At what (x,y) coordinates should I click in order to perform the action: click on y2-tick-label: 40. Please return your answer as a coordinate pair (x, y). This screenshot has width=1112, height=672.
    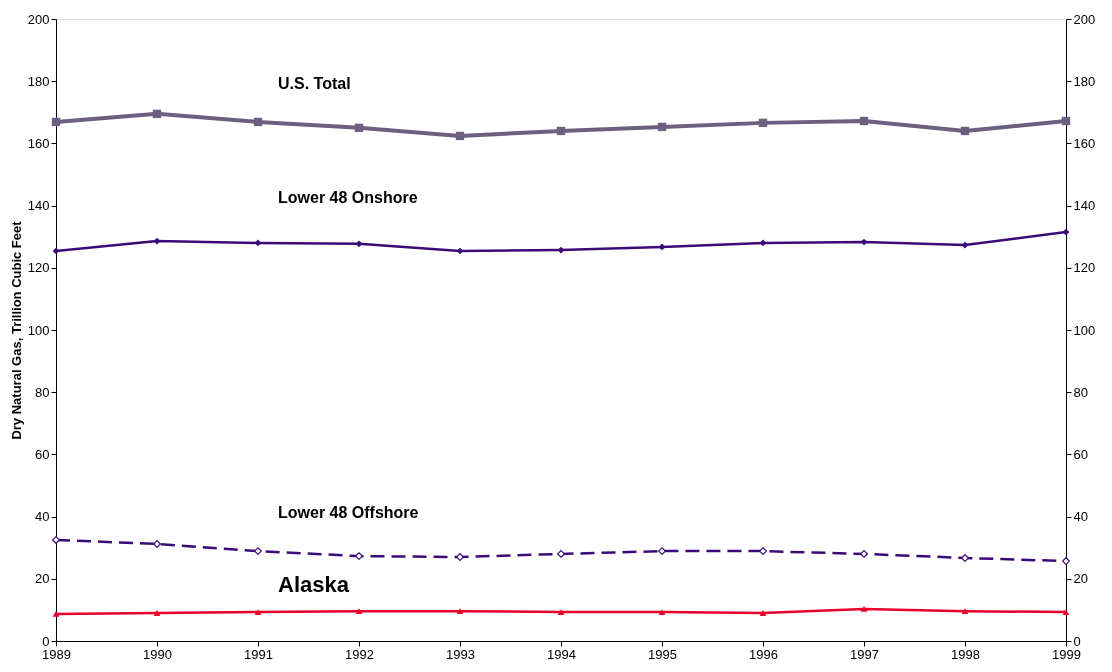
    Looking at the image, I should click on (1080, 517).